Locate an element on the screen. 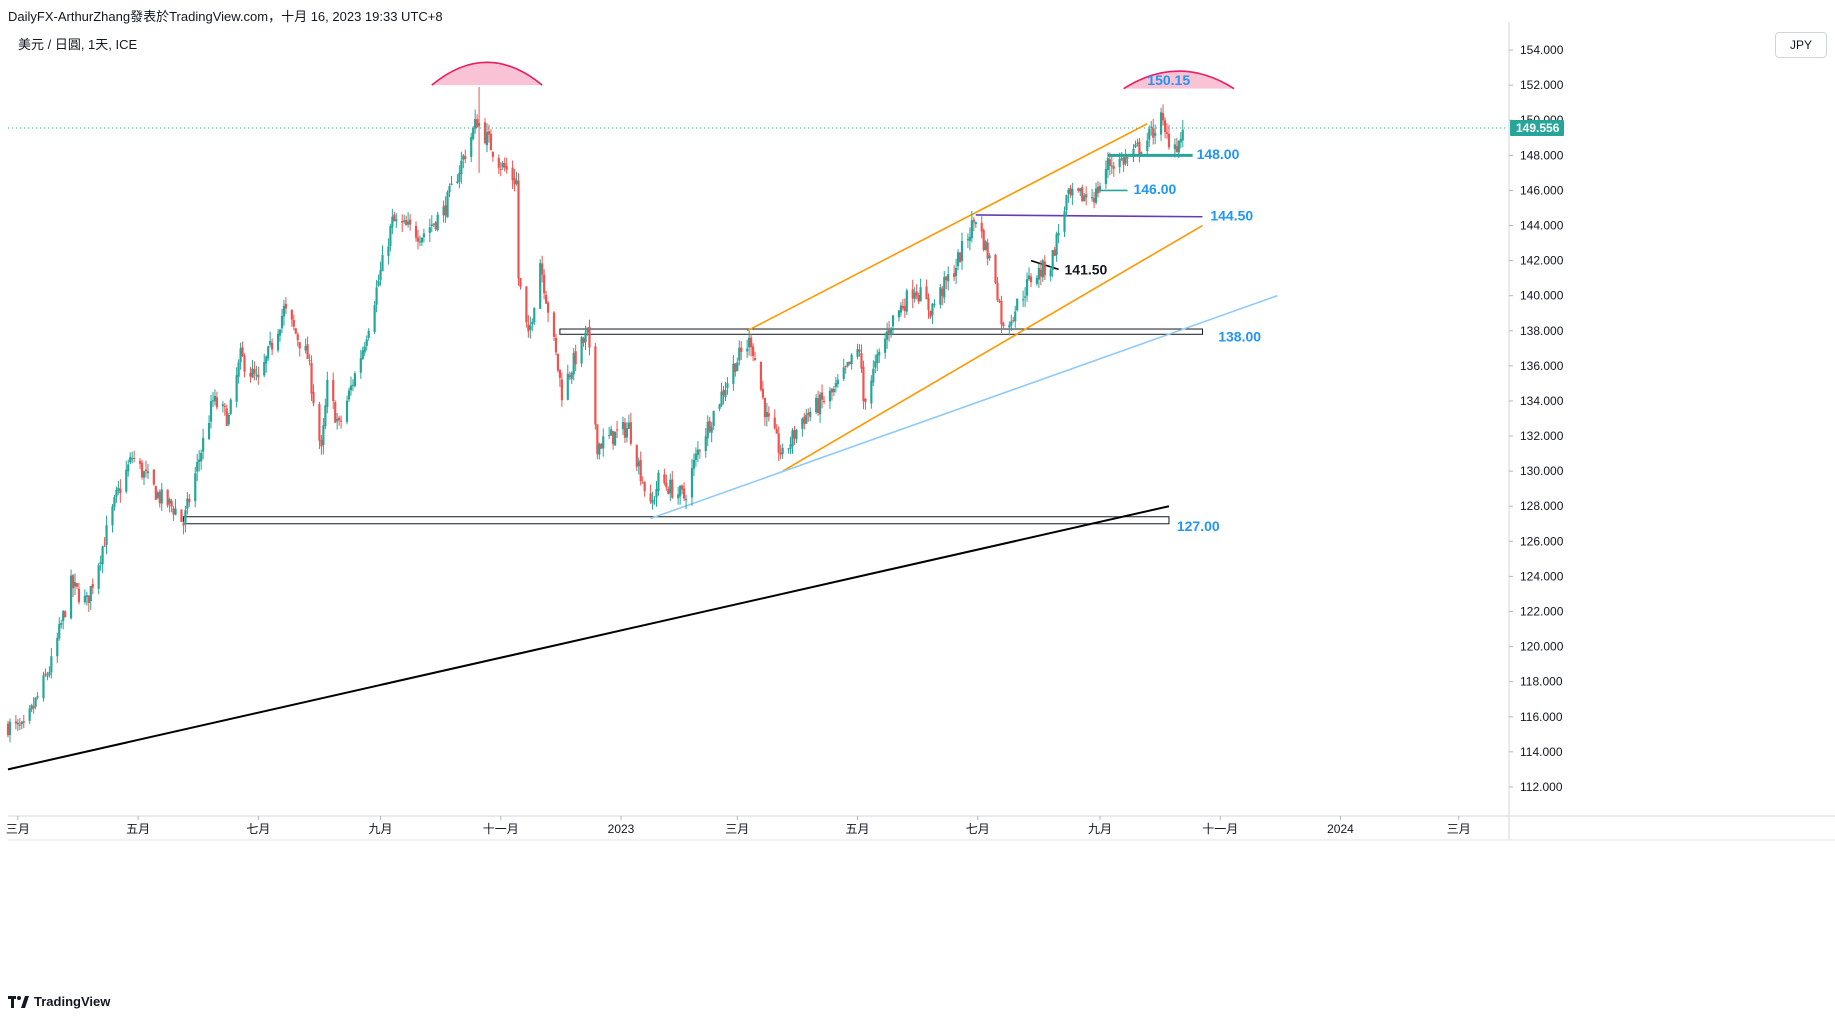  price-tick-label: 112.000 is located at coordinates (1541, 787).